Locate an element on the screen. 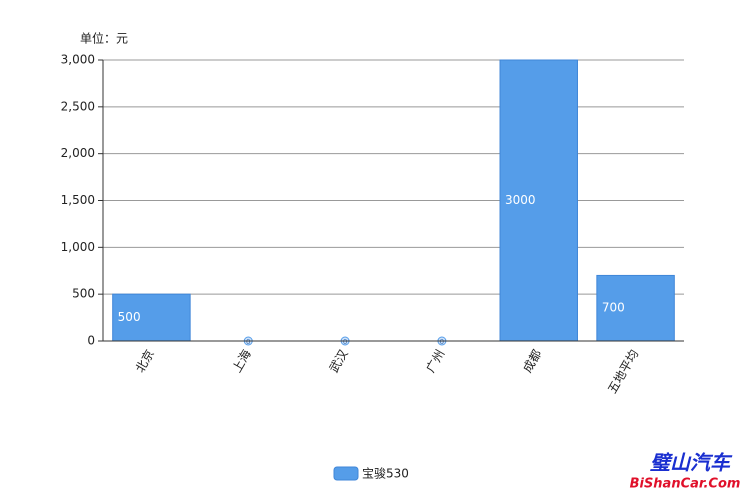 This screenshot has width=744, height=496. y-tick-label: 2,000 is located at coordinates (78, 153).